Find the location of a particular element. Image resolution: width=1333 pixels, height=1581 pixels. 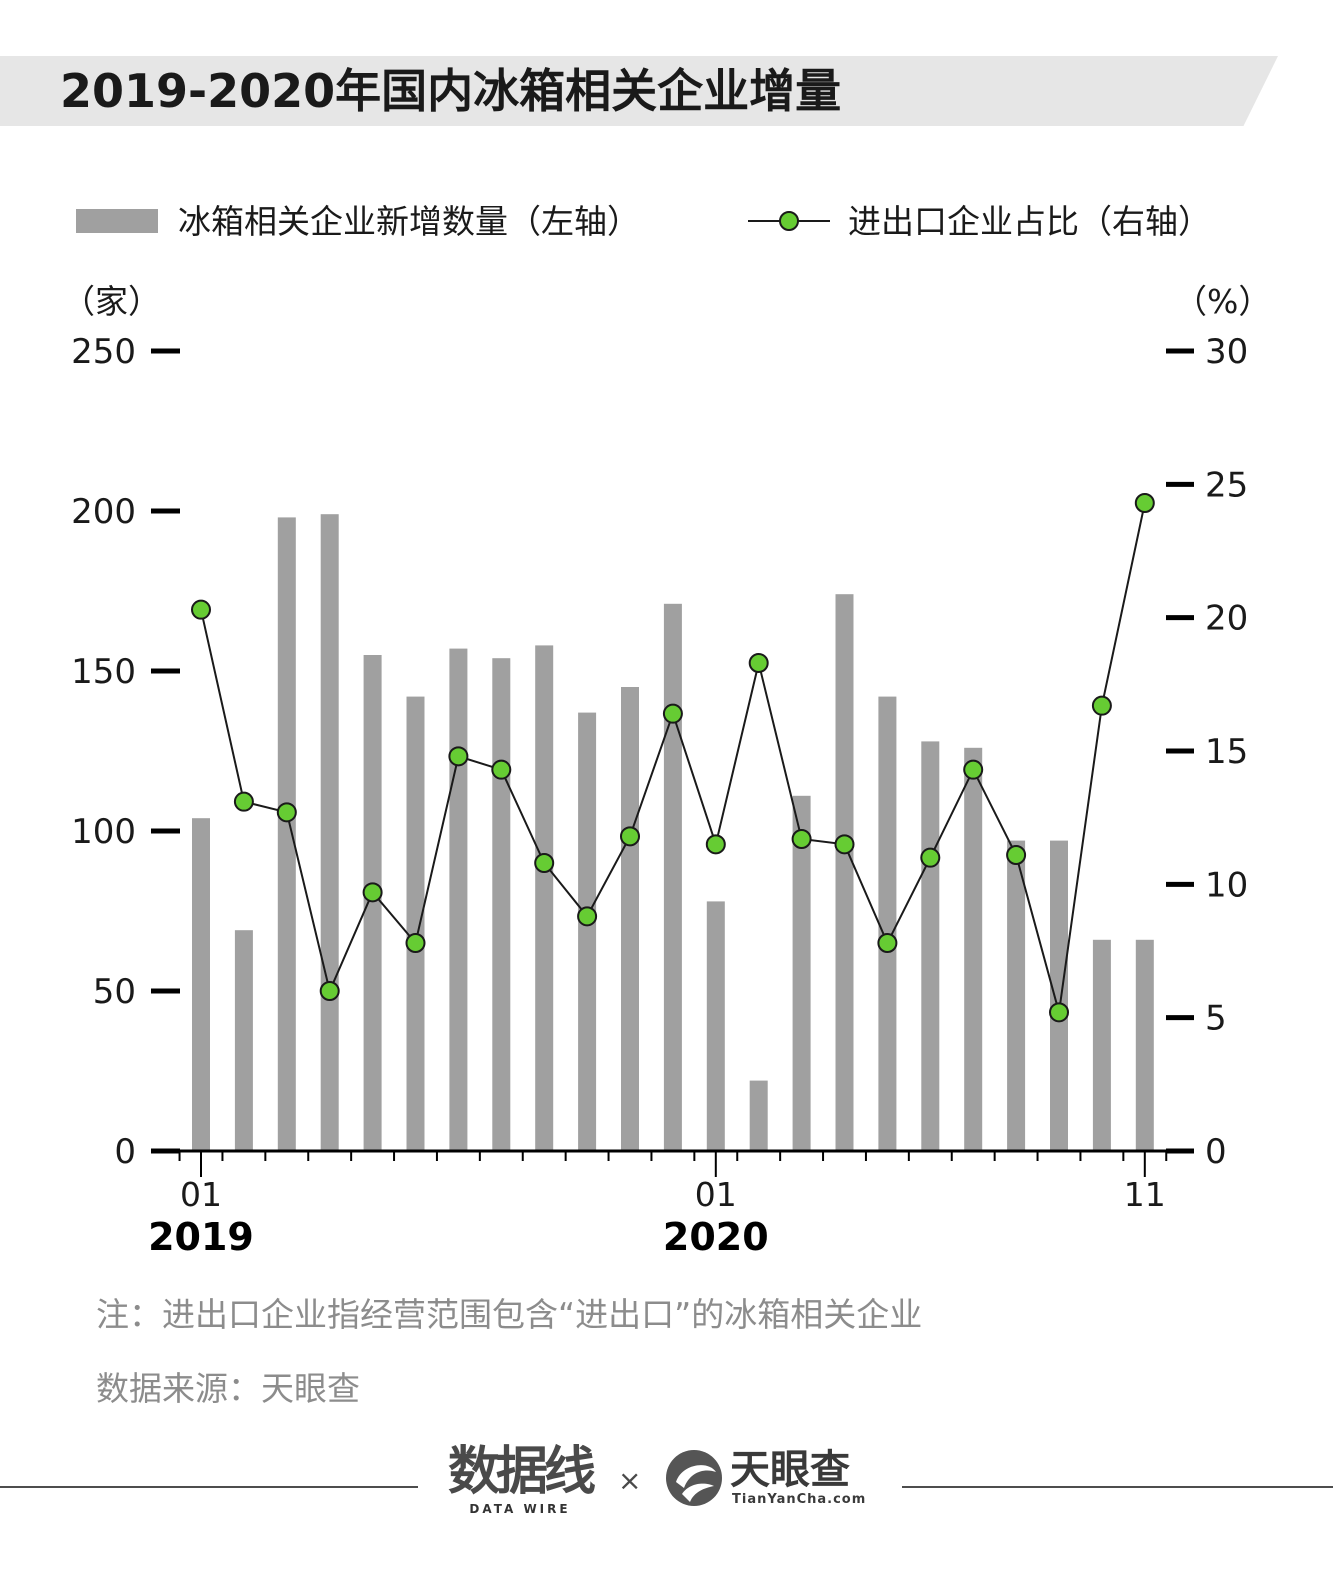

left-tick-label: 100 is located at coordinates (103, 832).